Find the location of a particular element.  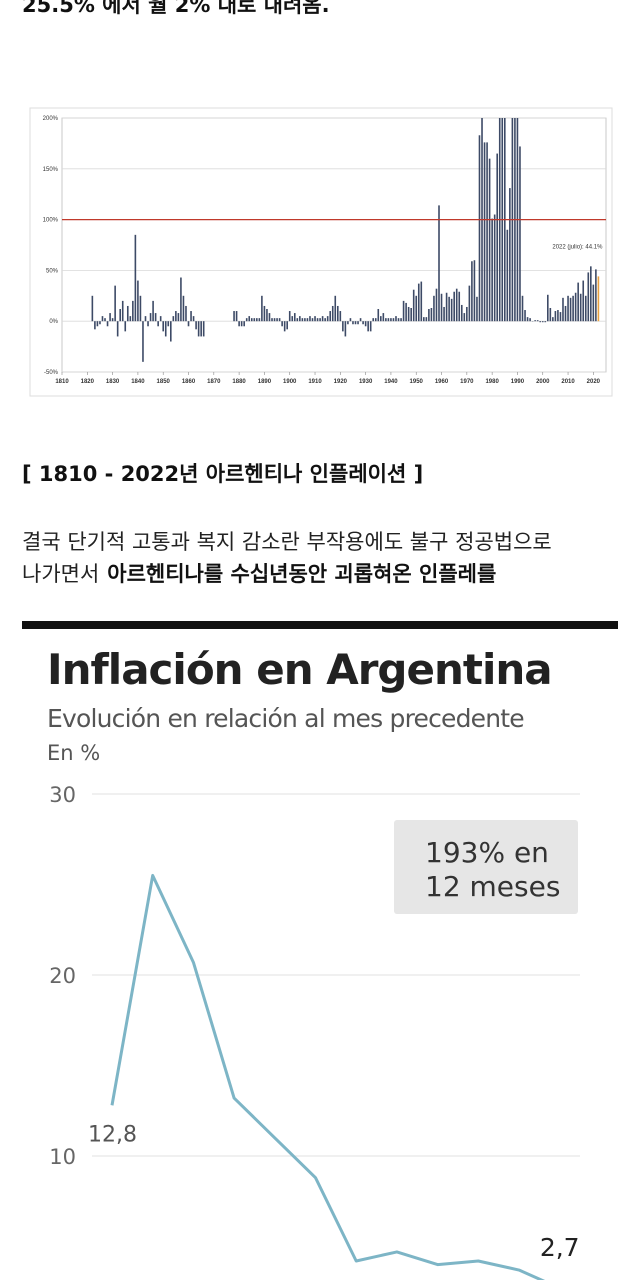

paragraph-plain: 나가면서 is located at coordinates (60, 574).